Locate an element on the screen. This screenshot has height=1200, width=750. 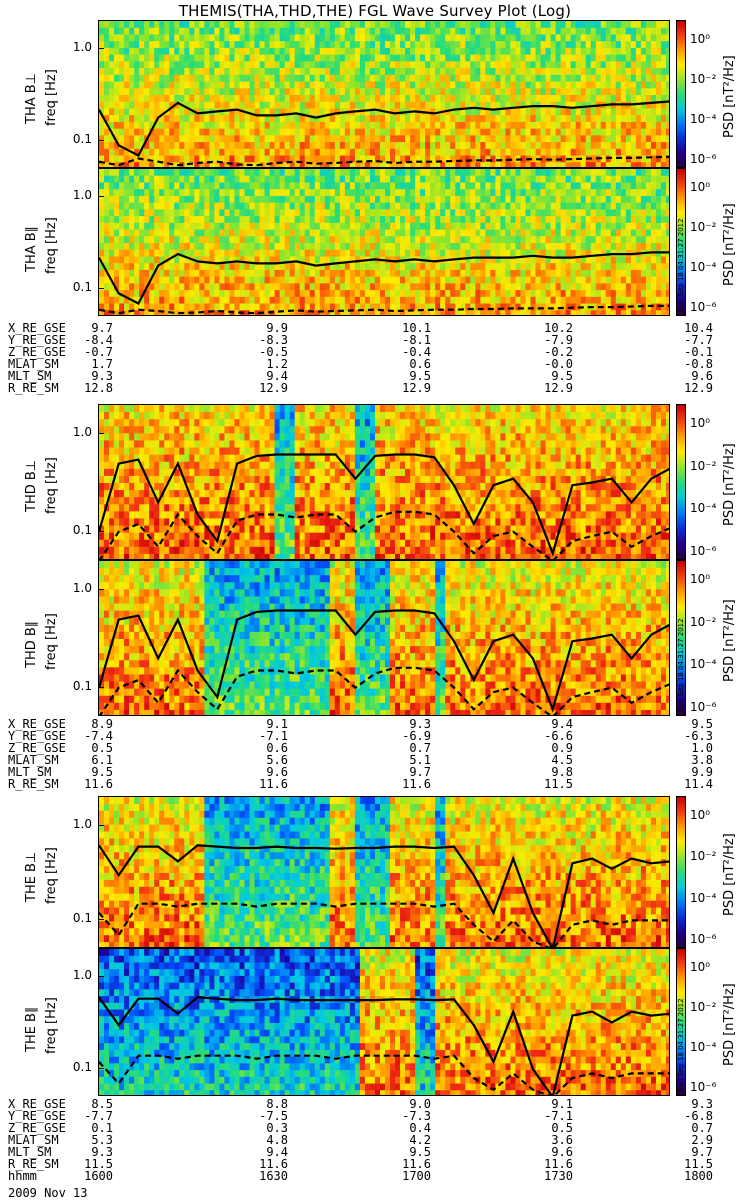
spectrogram-svg is located at coordinates (384, 94).